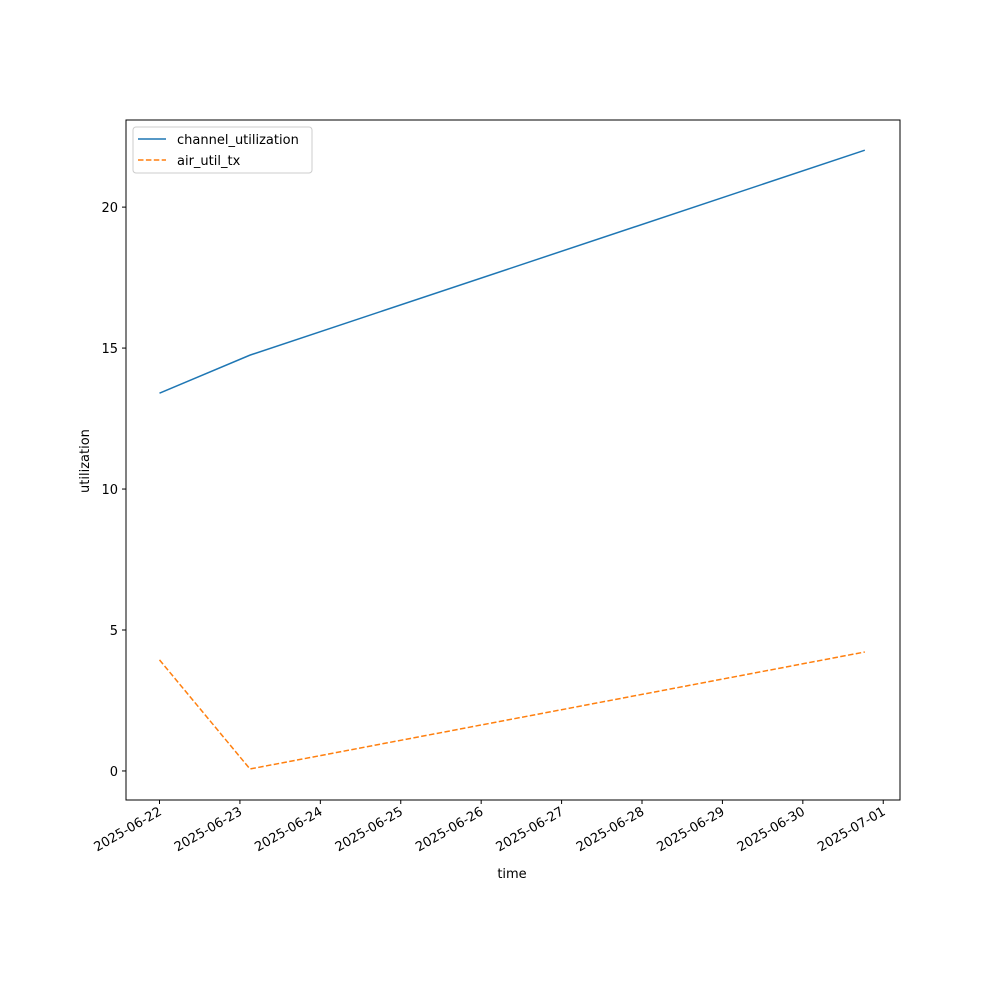 The width and height of the screenshot is (1000, 1000). What do you see at coordinates (85, 461) in the screenshot?
I see `y-axis-label: utilization` at bounding box center [85, 461].